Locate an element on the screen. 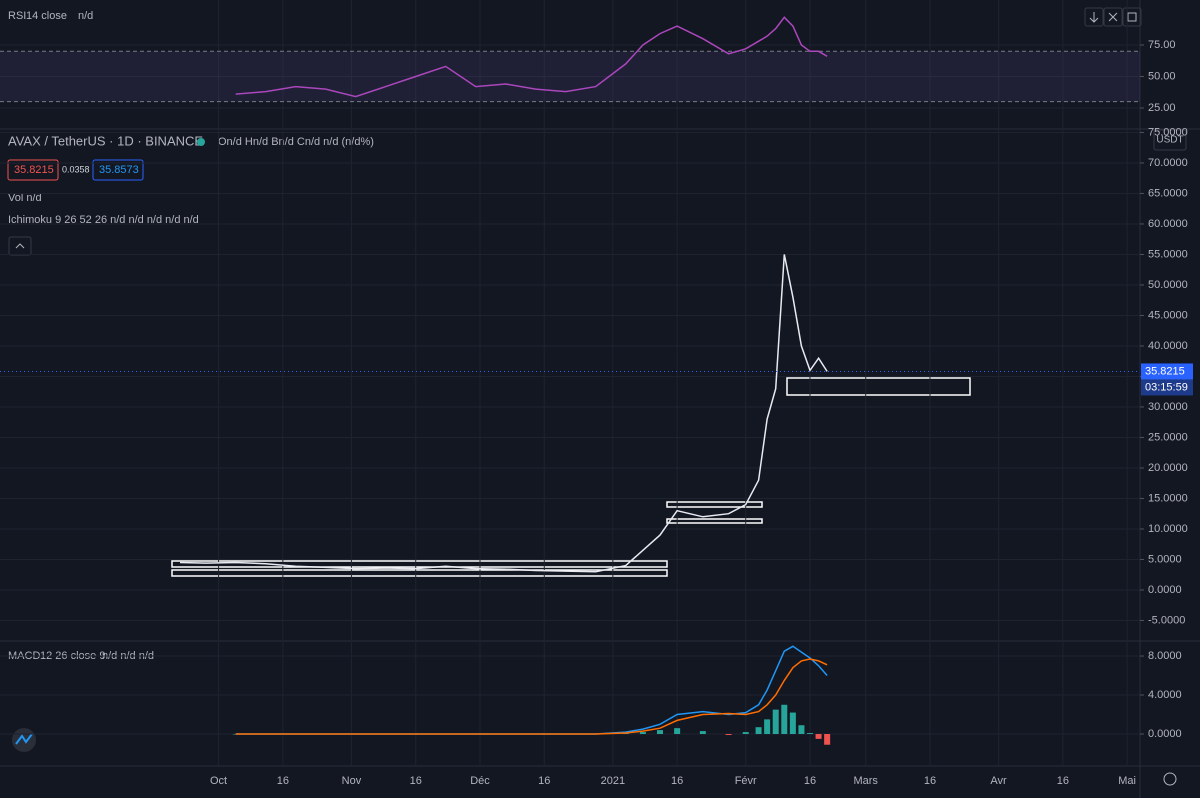  status-dot is located at coordinates (201, 142).